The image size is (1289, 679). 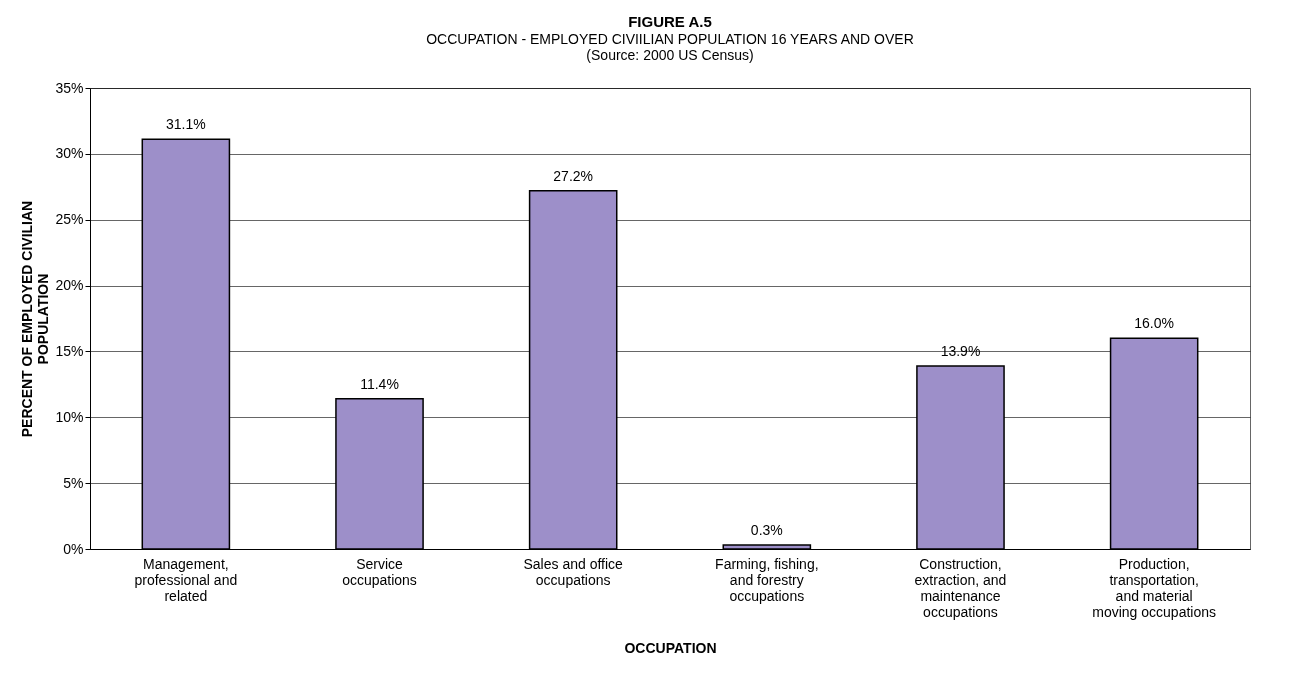 I want to click on x-axis-title: OCCUPATION, so click(x=670, y=647).